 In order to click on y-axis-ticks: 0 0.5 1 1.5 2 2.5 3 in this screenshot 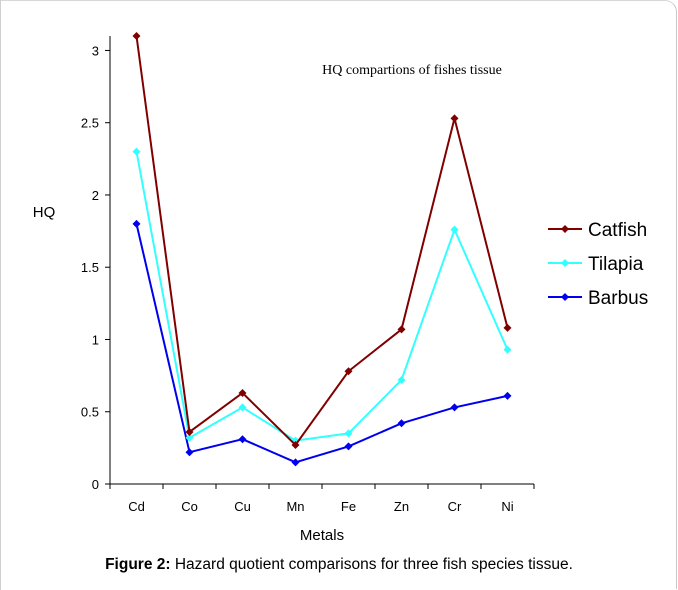, I will do `click(95, 267)`.